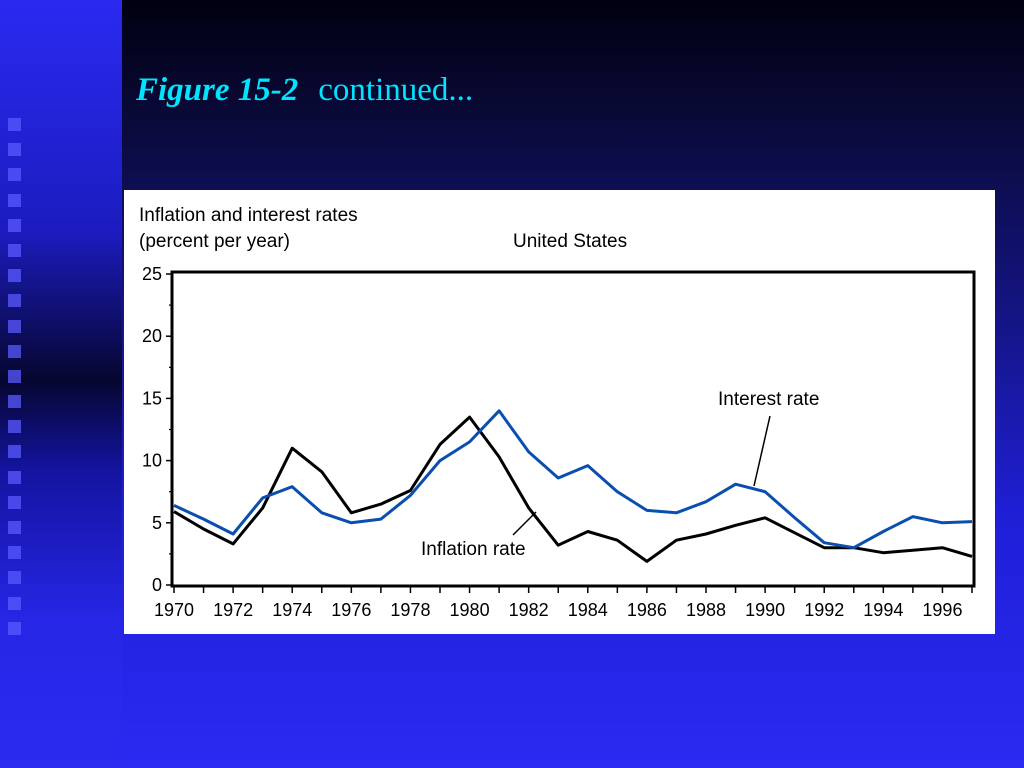 This screenshot has width=1024, height=768. What do you see at coordinates (217, 90) in the screenshot?
I see `slide-title-figure: Figure 15-2` at bounding box center [217, 90].